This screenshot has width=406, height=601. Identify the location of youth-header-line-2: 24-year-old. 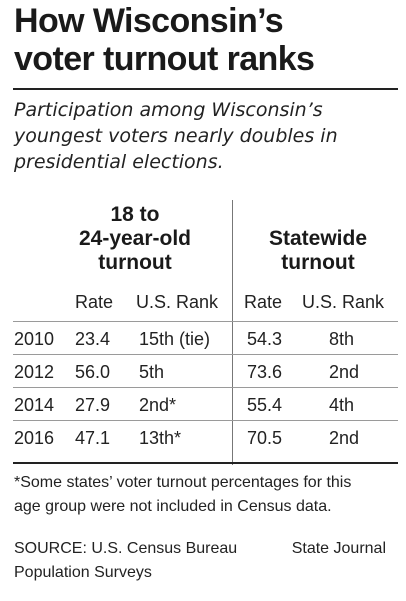
(135, 238).